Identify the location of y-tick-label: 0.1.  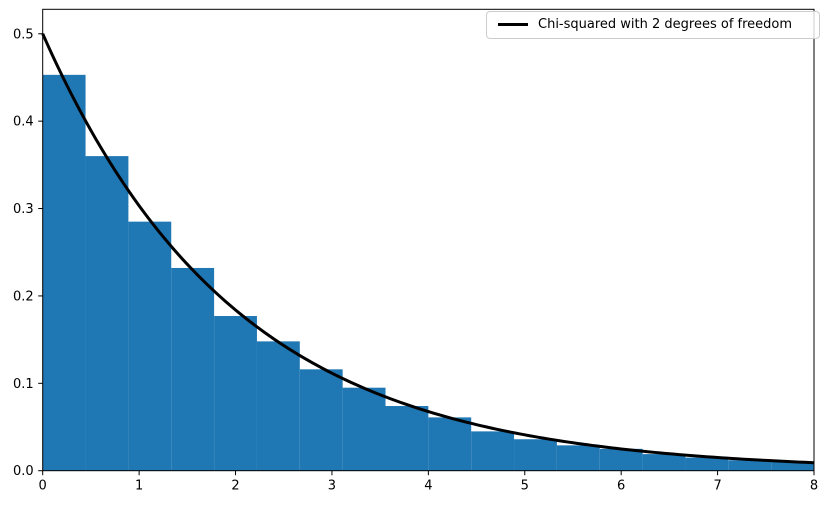
(23, 384).